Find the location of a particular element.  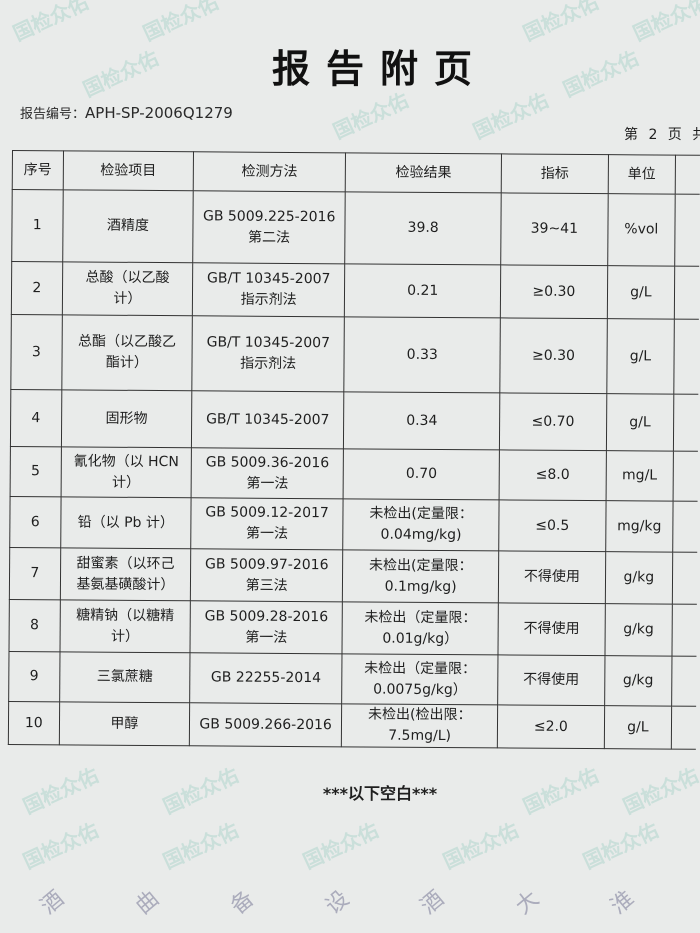

stamp-char: 备 is located at coordinates (243, 903).